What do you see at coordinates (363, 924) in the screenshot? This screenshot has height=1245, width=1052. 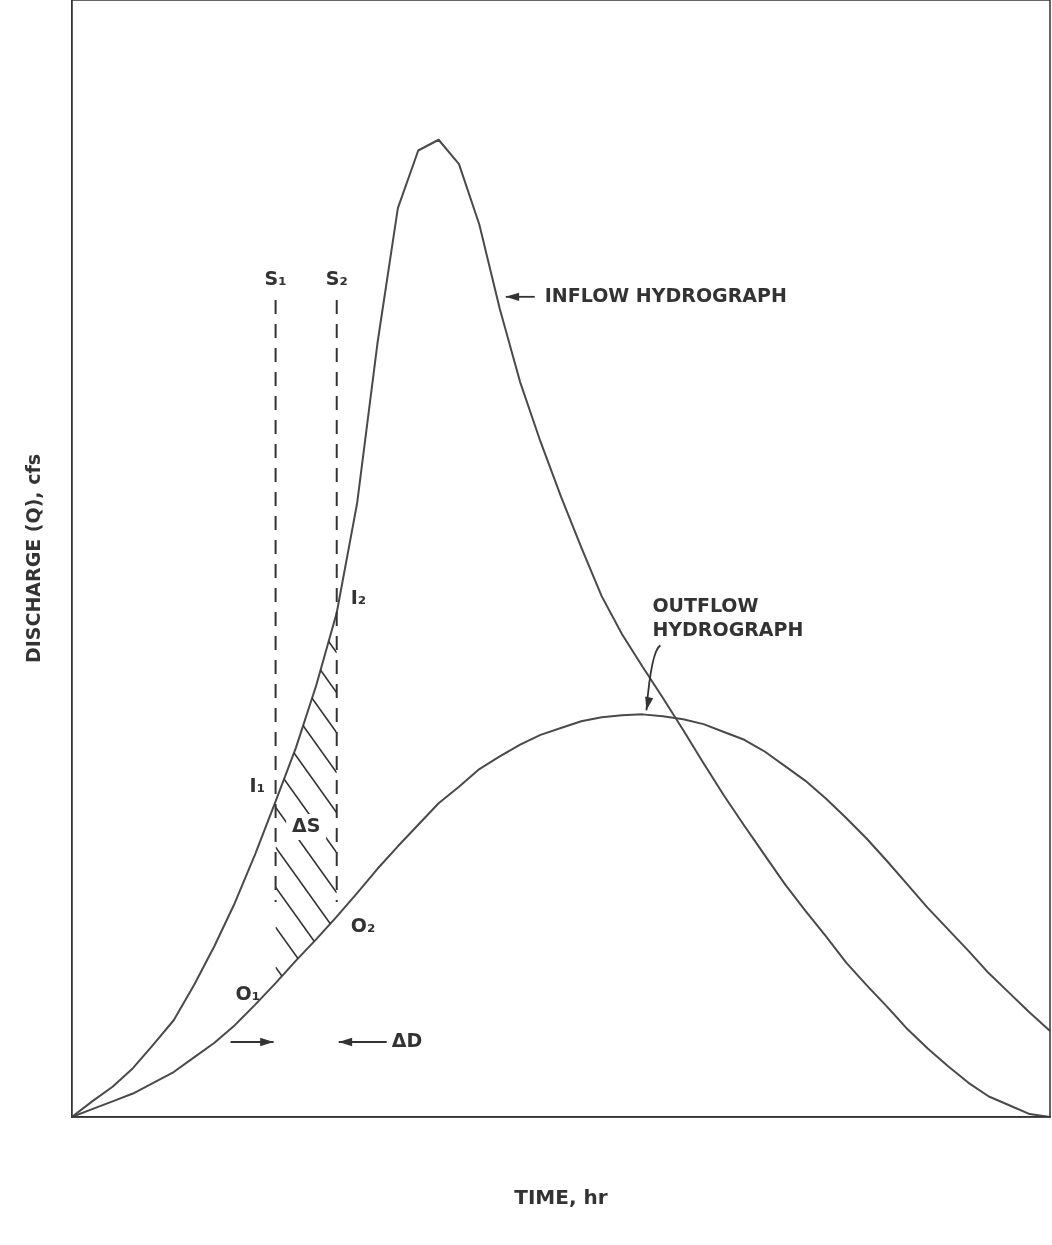 I see `annotation: O₂` at bounding box center [363, 924].